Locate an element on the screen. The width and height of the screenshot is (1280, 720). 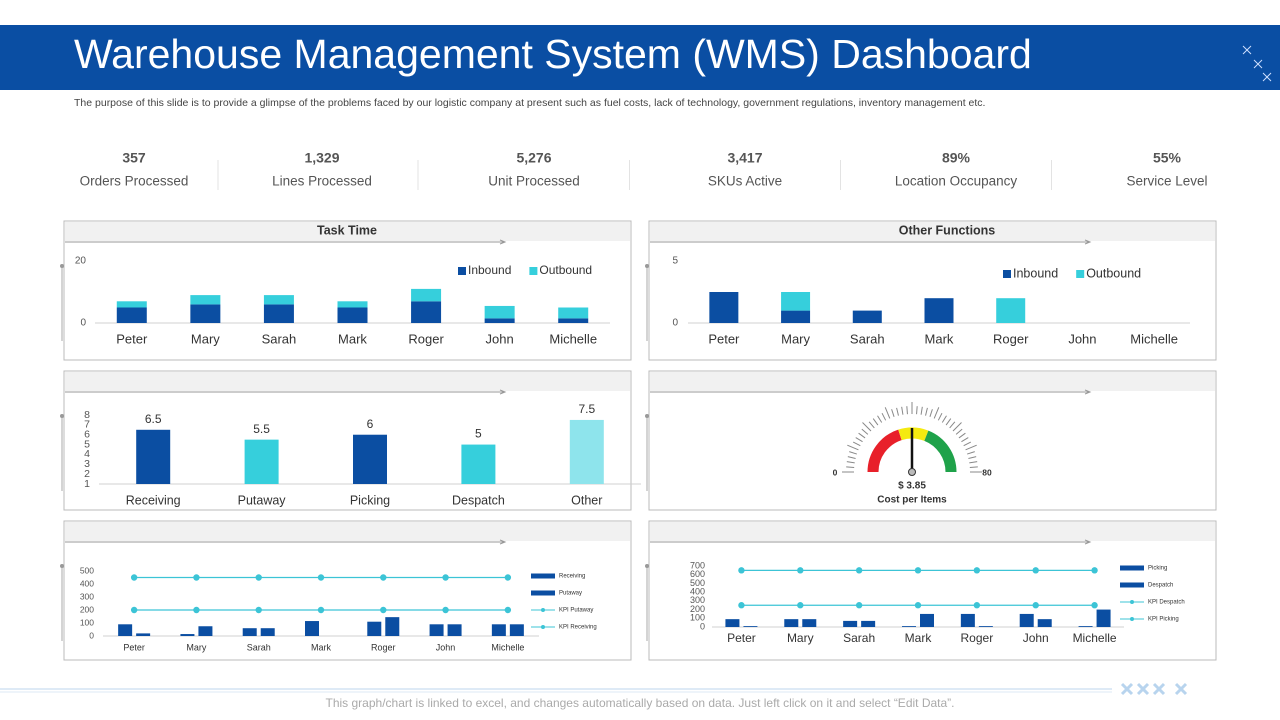
kpi-value: 3,417 is located at coordinates (744, 158).